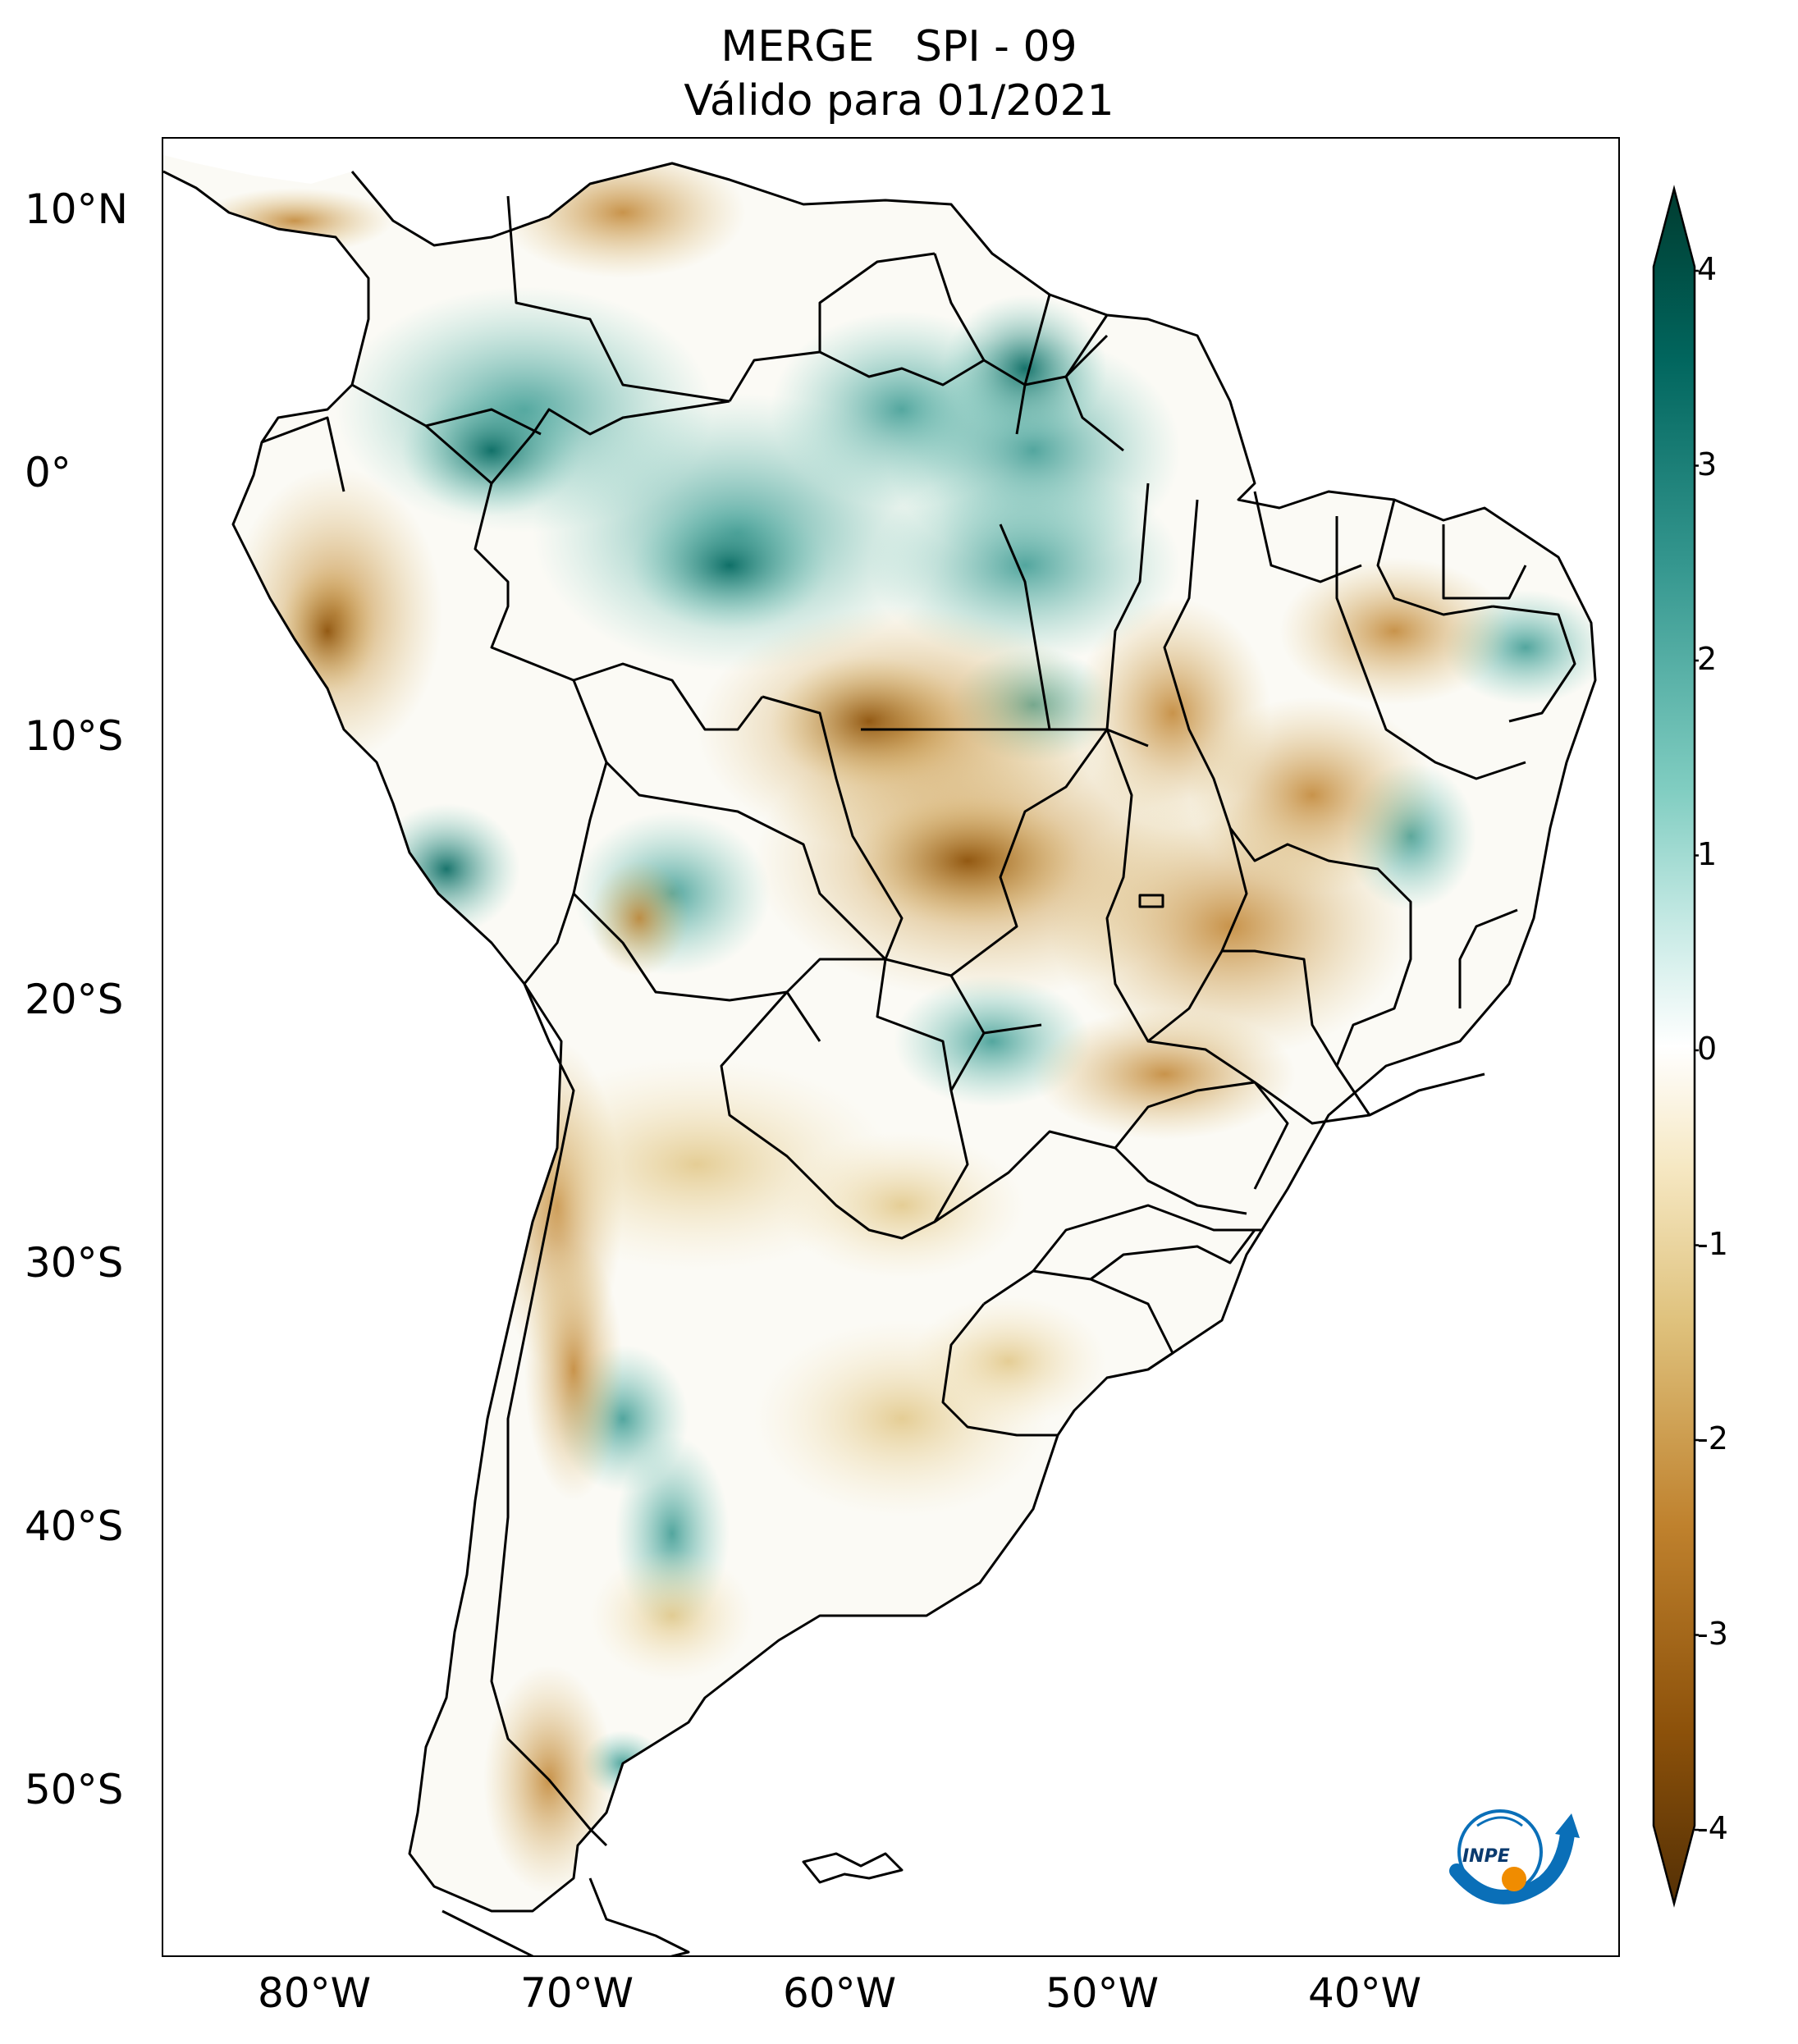 This screenshot has height=2044, width=1798. What do you see at coordinates (1707, 854) in the screenshot?
I see `colorbar-tick-label: 1` at bounding box center [1707, 854].